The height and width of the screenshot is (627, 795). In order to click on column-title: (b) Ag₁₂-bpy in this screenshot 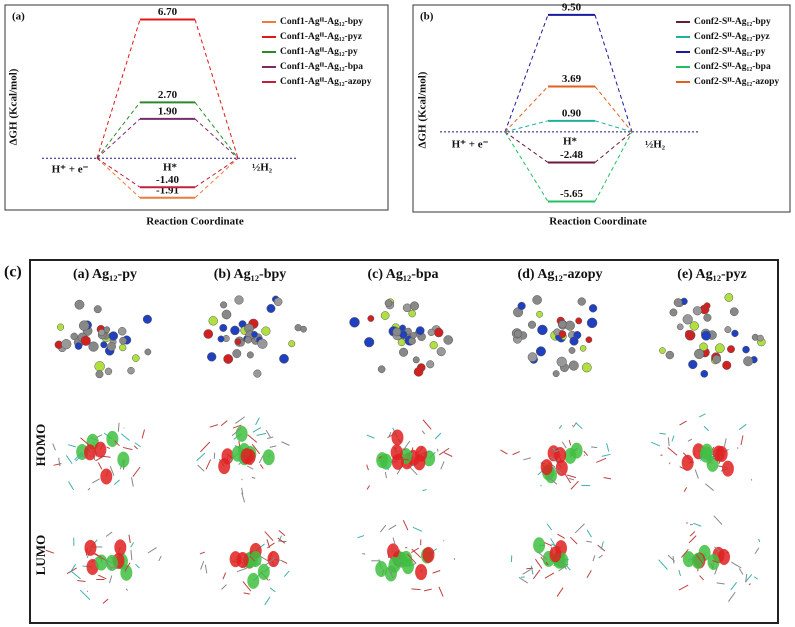, I will do `click(250, 274)`.